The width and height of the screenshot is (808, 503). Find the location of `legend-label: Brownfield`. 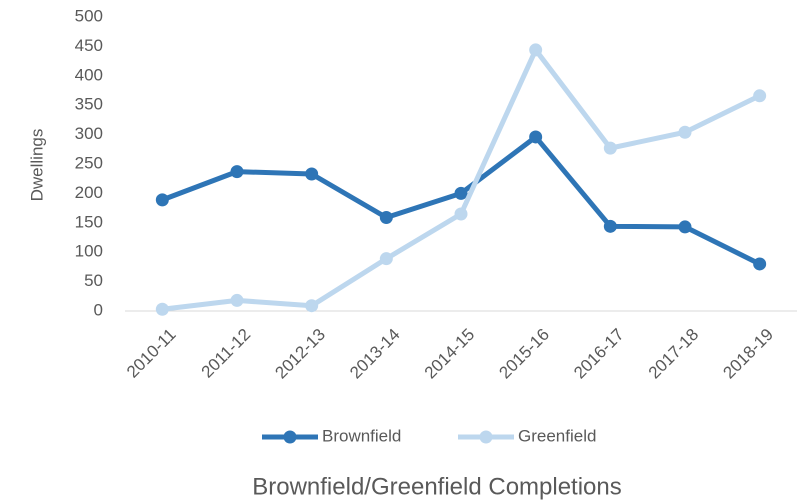

legend-label: Brownfield is located at coordinates (361, 435).